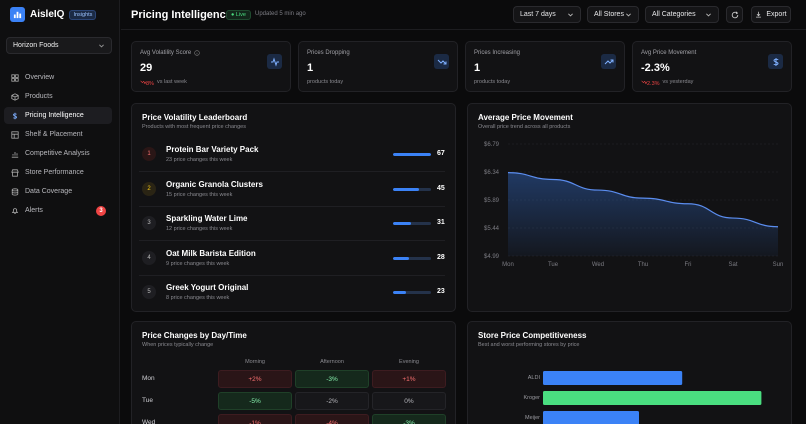 The image size is (806, 424). I want to click on rank-badge: 1, so click(149, 154).